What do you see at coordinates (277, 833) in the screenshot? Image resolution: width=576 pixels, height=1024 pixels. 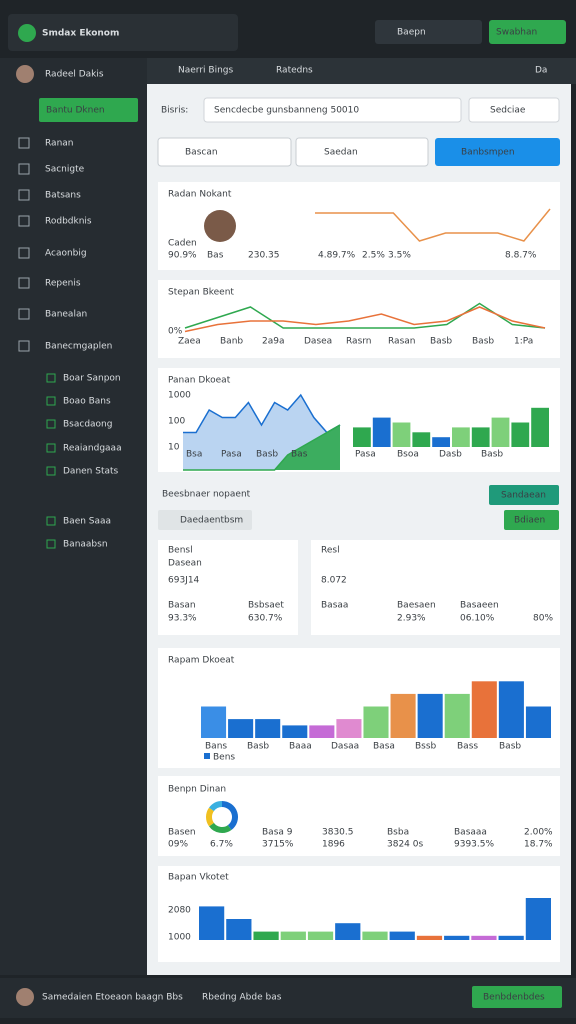 I see `stat: Basa 9` at bounding box center [277, 833].